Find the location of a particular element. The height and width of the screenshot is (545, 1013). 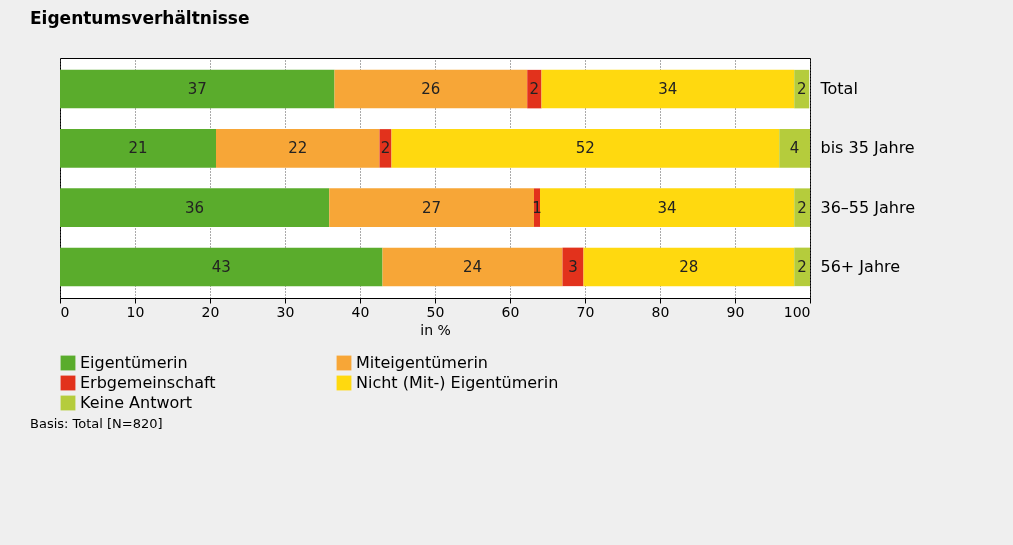

text: Basis: Total [N=820] is located at coordinates (96, 423).